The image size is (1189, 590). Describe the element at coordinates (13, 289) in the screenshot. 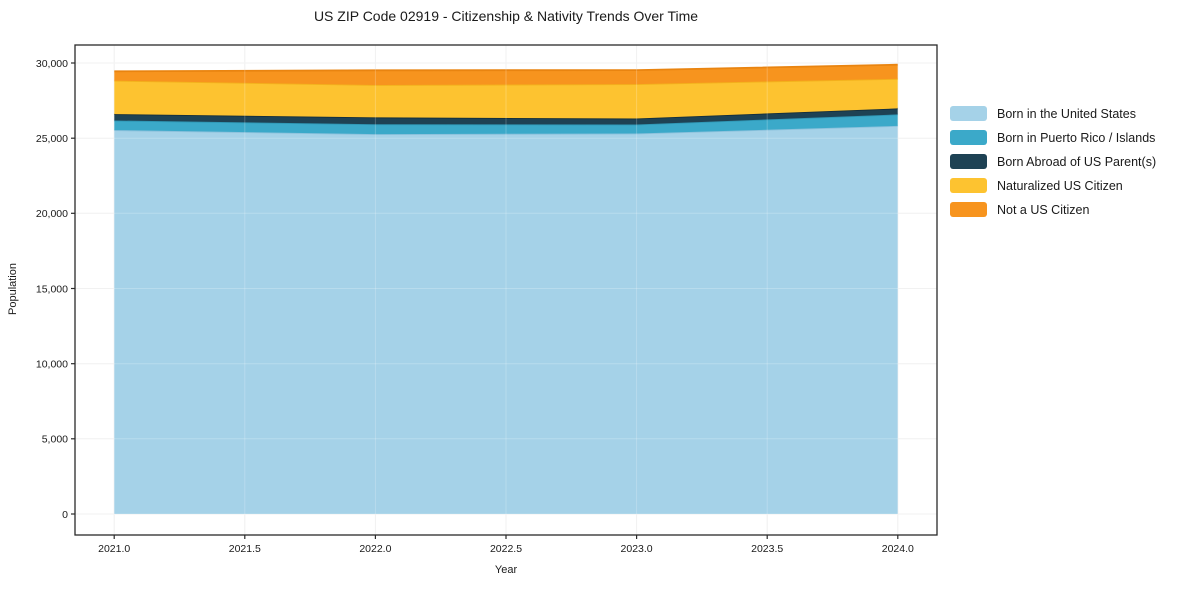

I see `y-axis-label: Population` at that location.